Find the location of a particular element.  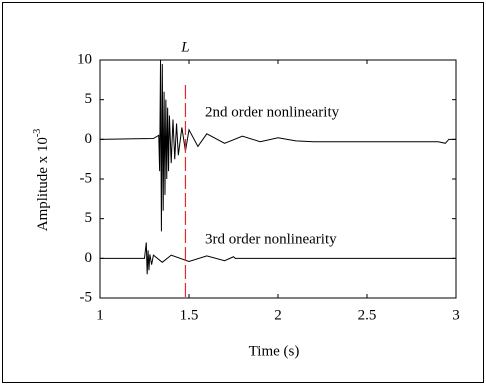

x-tick-label: 1 is located at coordinates (100, 315).